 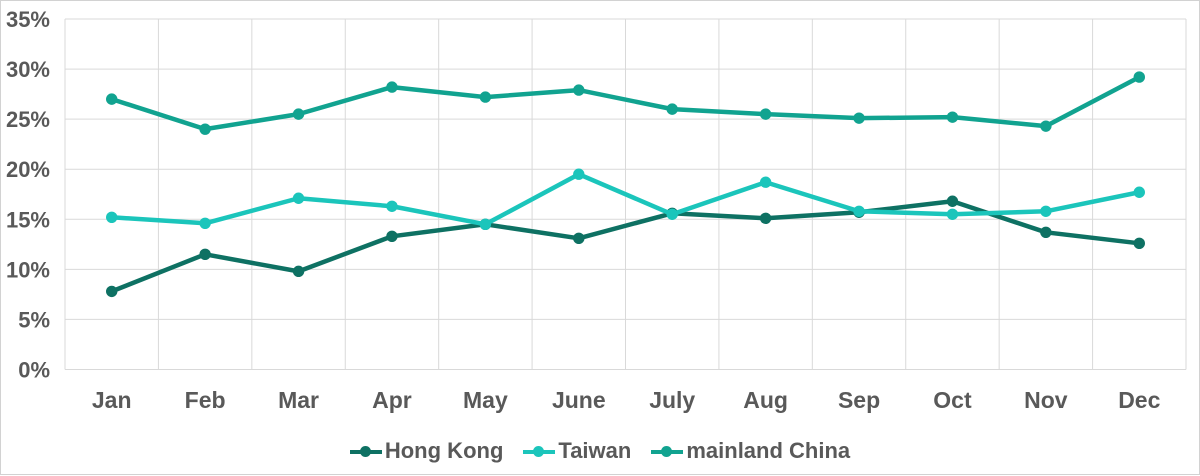 I want to click on legend-item-mainland-china: mainland China, so click(x=750, y=451).